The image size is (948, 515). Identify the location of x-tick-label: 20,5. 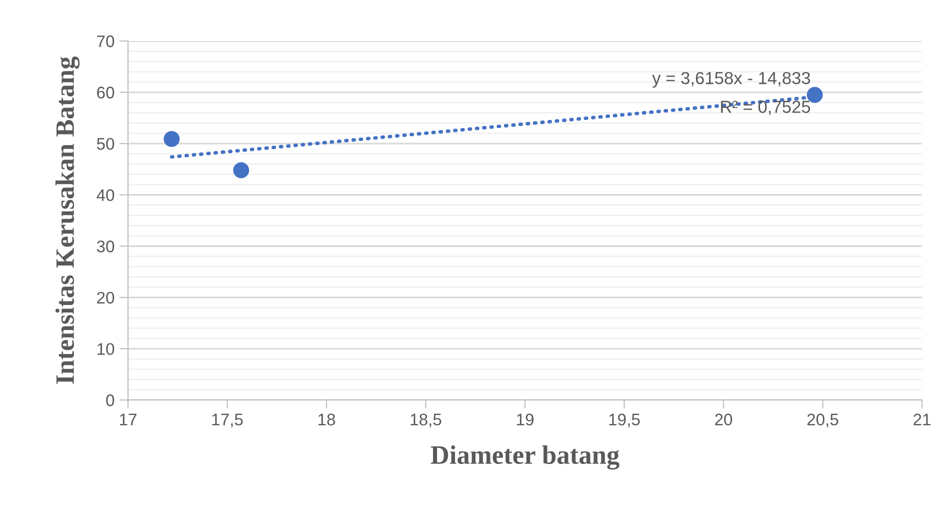
(822, 421).